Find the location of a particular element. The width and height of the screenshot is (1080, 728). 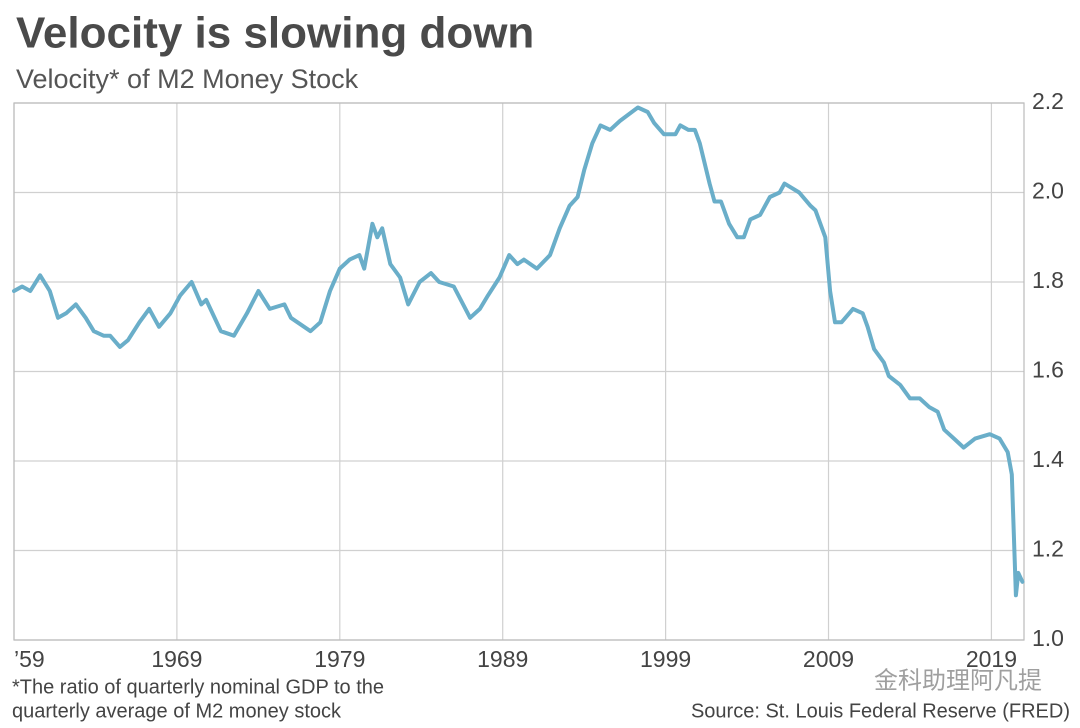

chart-subtitle: Velocity* of M2 Money Stock is located at coordinates (187, 79).